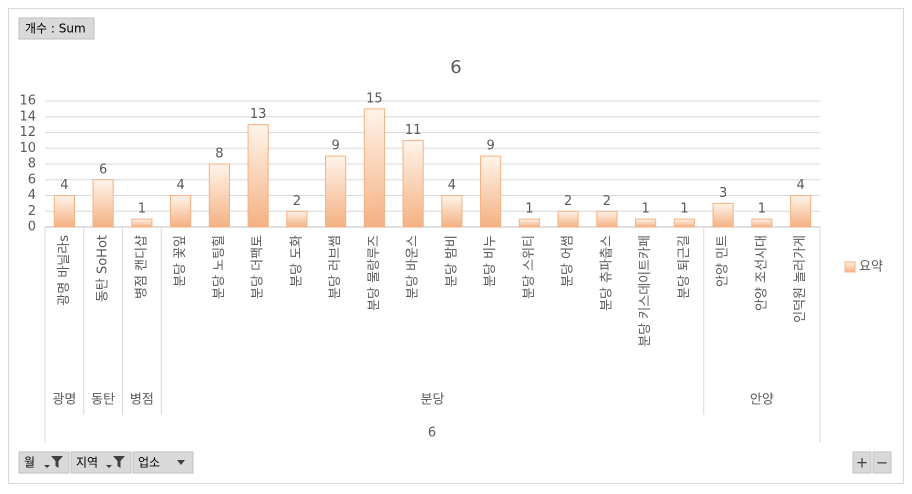 This screenshot has width=912, height=494. What do you see at coordinates (258, 114) in the screenshot?
I see `value-label: 13` at bounding box center [258, 114].